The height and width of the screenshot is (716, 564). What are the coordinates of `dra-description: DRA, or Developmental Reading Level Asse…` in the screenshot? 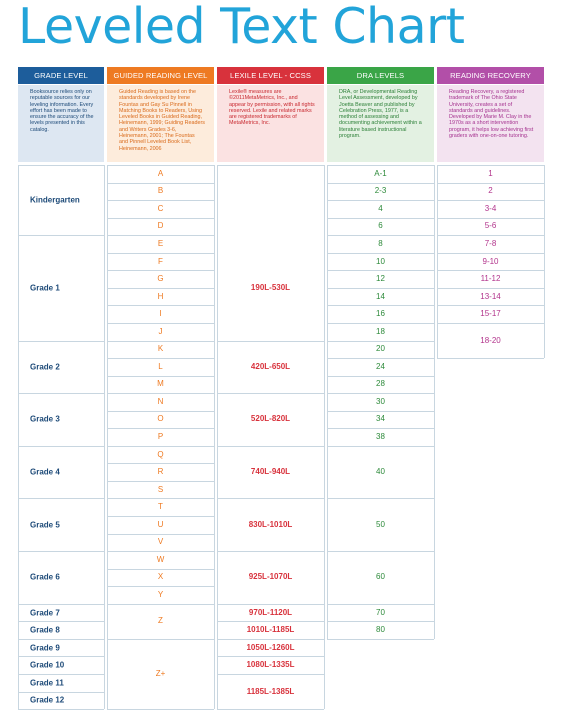 It's located at (380, 123).